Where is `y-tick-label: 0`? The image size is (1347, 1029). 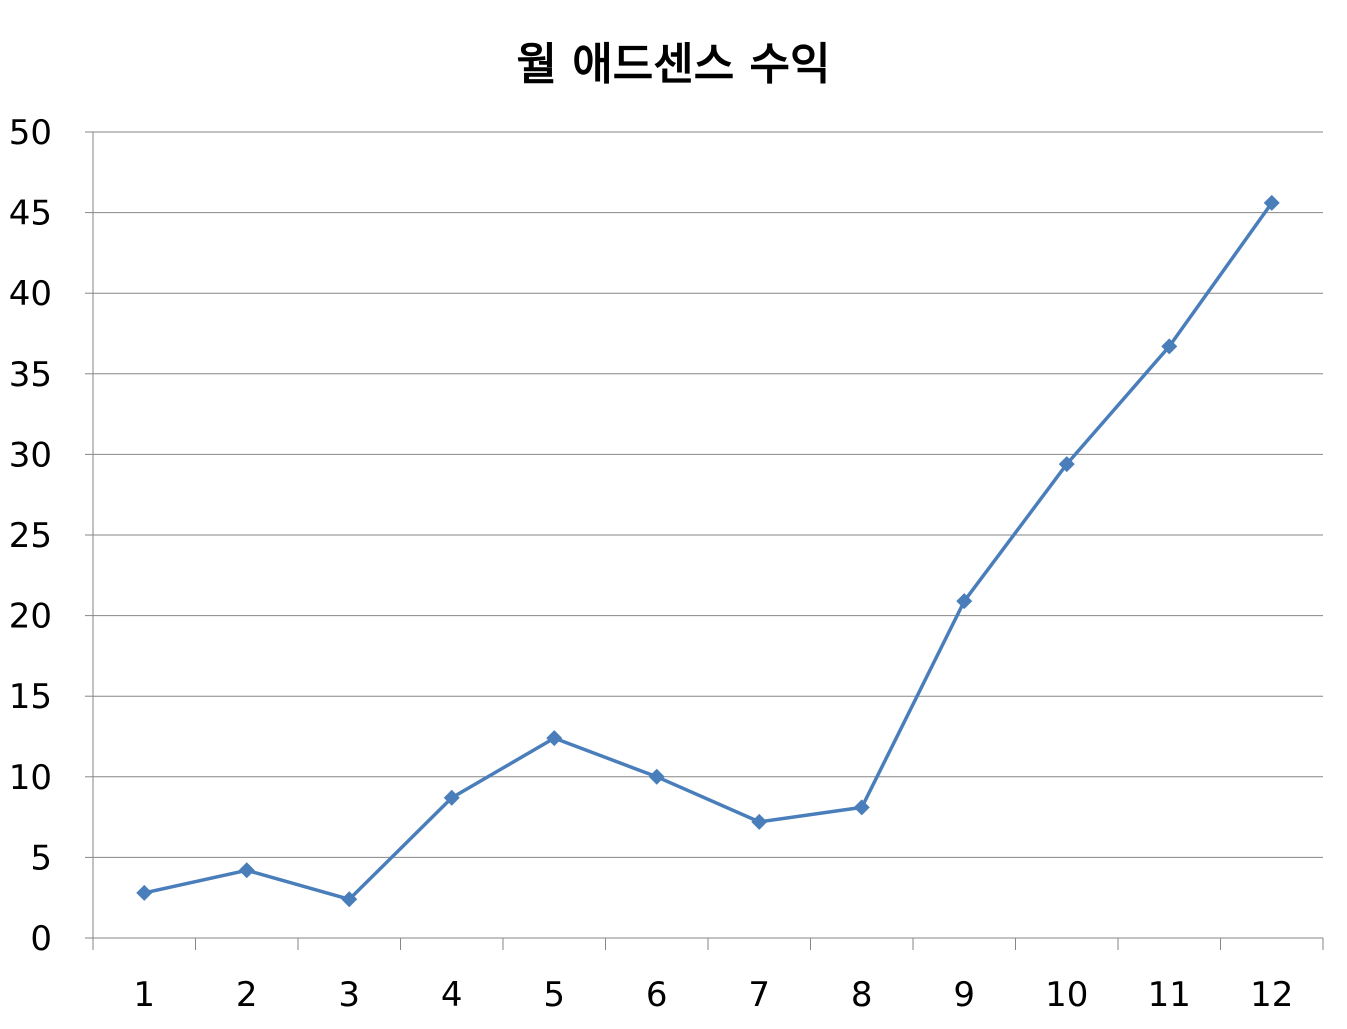
y-tick-label: 0 is located at coordinates (41, 939).